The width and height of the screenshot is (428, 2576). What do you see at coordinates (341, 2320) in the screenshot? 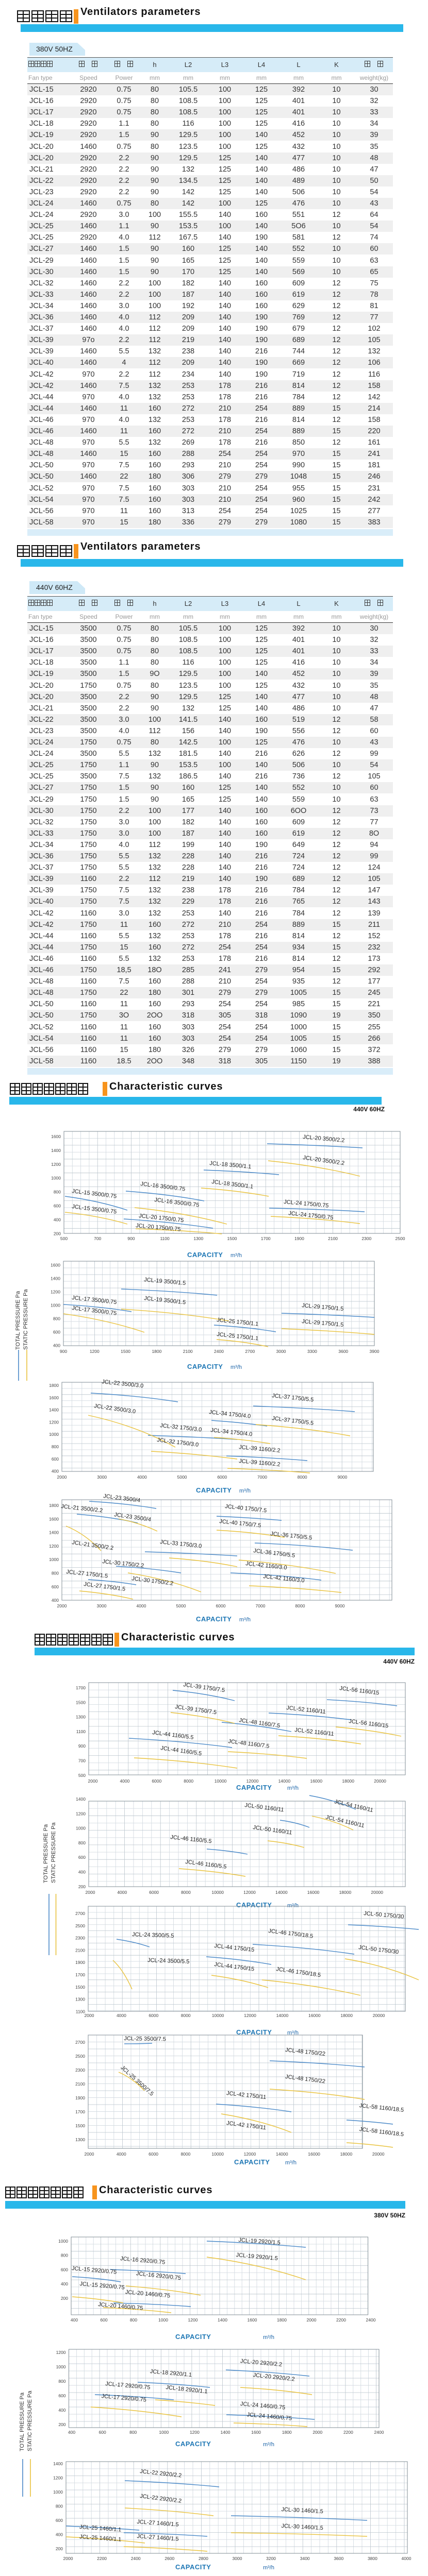
I see `svg-text: 2200` at bounding box center [341, 2320].